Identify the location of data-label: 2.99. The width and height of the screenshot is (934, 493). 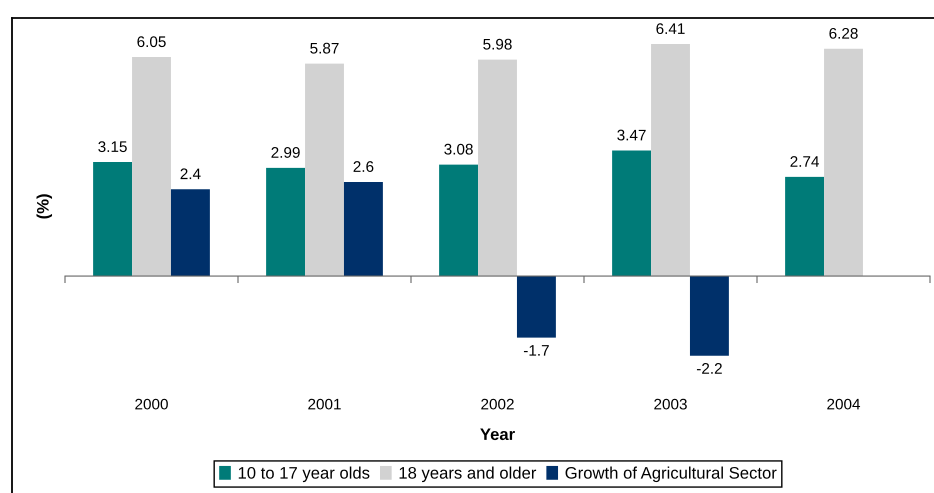
(285, 152).